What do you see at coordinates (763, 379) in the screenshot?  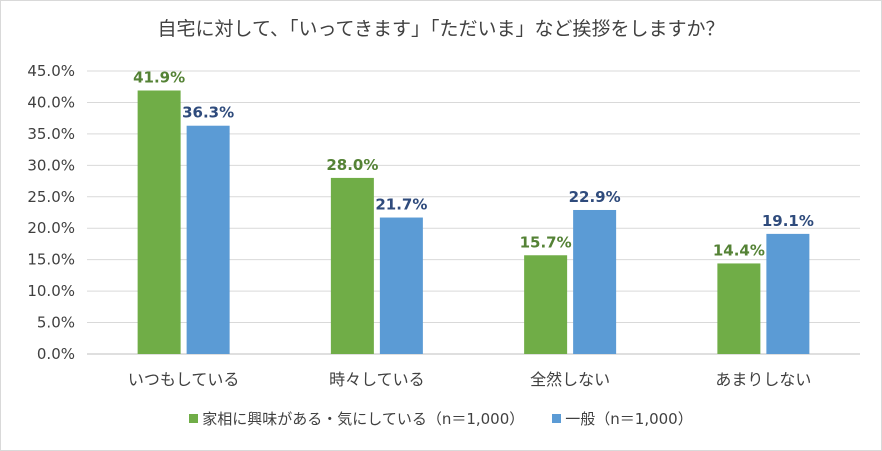 I see `category-label: あまりしない` at bounding box center [763, 379].